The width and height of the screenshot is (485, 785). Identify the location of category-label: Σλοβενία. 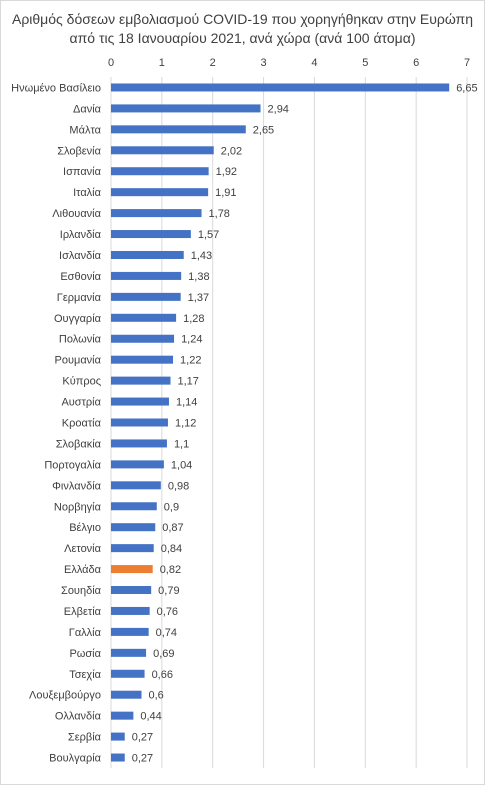
(79, 151).